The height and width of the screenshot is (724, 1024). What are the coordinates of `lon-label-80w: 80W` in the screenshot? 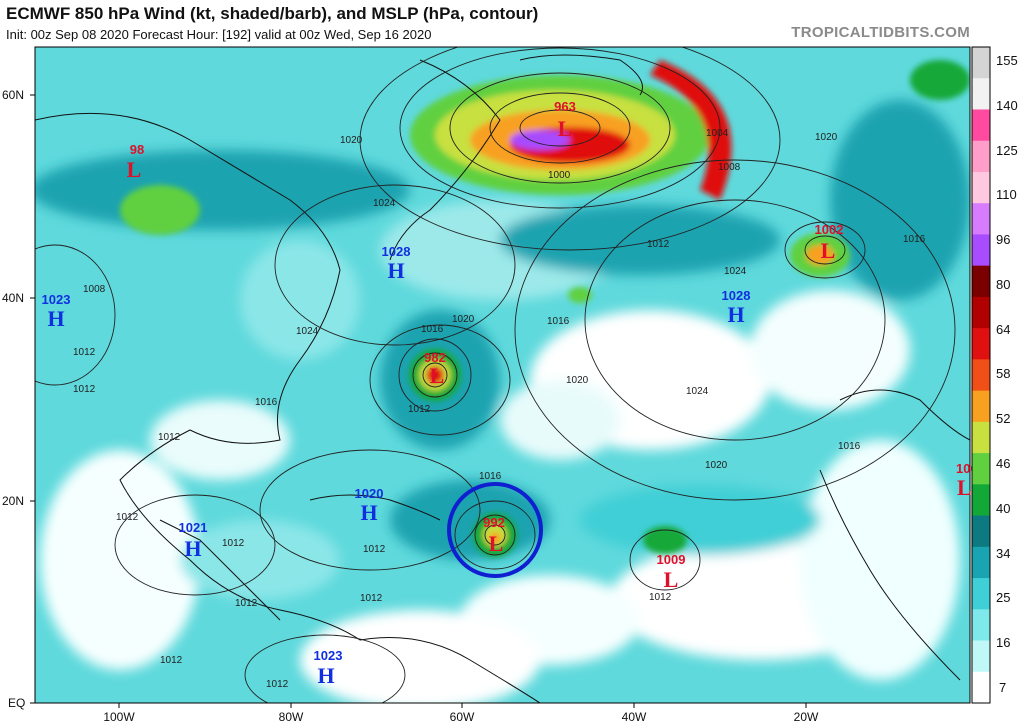 It's located at (291, 717).